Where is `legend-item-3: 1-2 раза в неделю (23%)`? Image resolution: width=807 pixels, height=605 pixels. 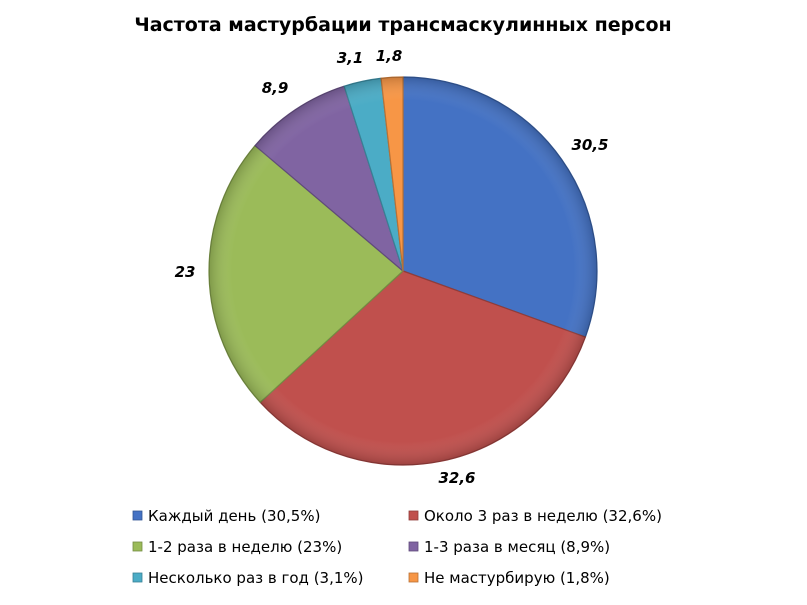 legend-item-3: 1-2 раза в неделю (23%) is located at coordinates (237, 547).